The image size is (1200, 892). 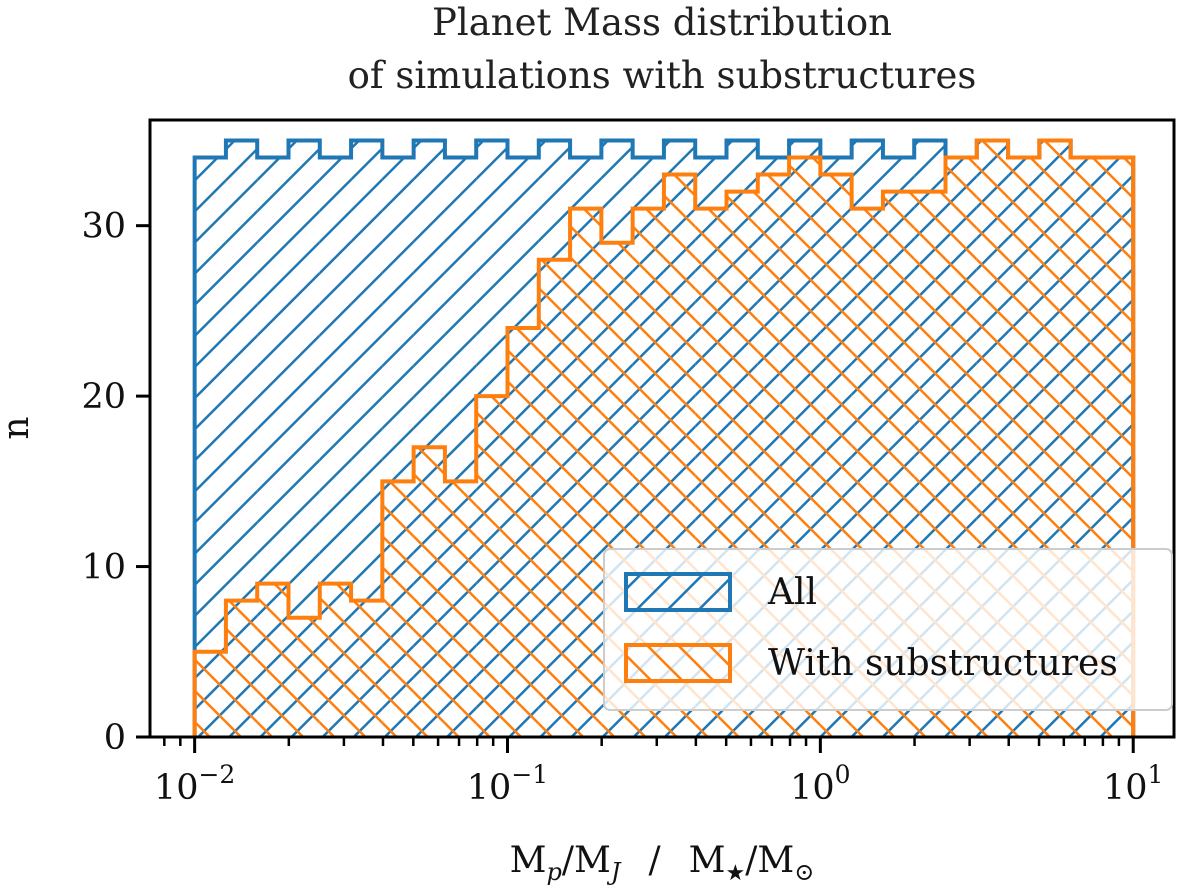 I want to click on y-tick-label: 20, so click(x=103, y=397).